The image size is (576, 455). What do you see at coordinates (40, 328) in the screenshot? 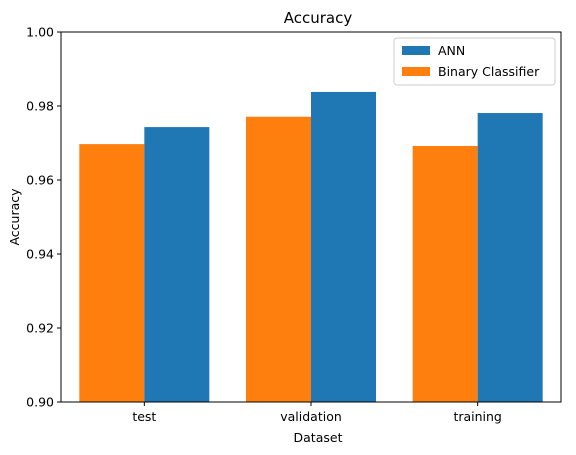
I see `y-tick-label: 0.92` at bounding box center [40, 328].